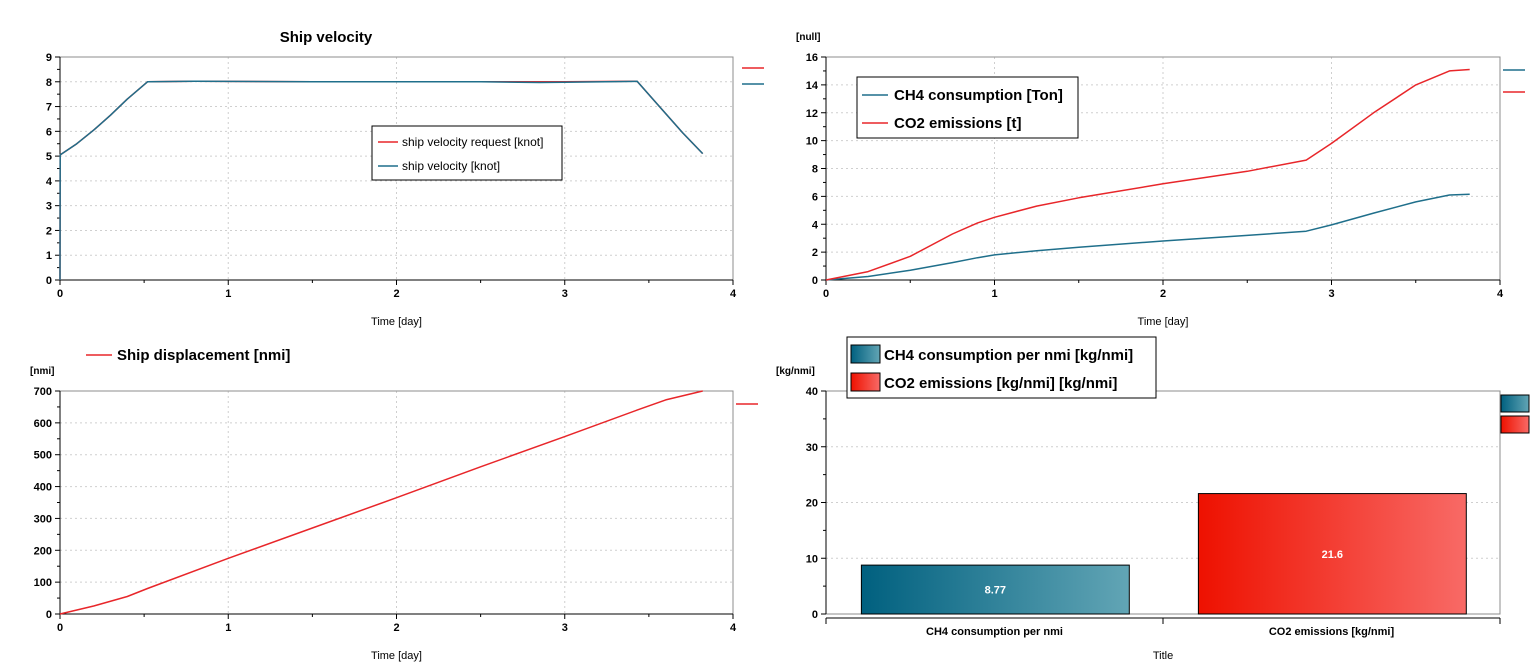 This screenshot has height=668, width=1534. Describe the element at coordinates (1147, 237) in the screenshot. I see `consumption-series-0-line` at that location.